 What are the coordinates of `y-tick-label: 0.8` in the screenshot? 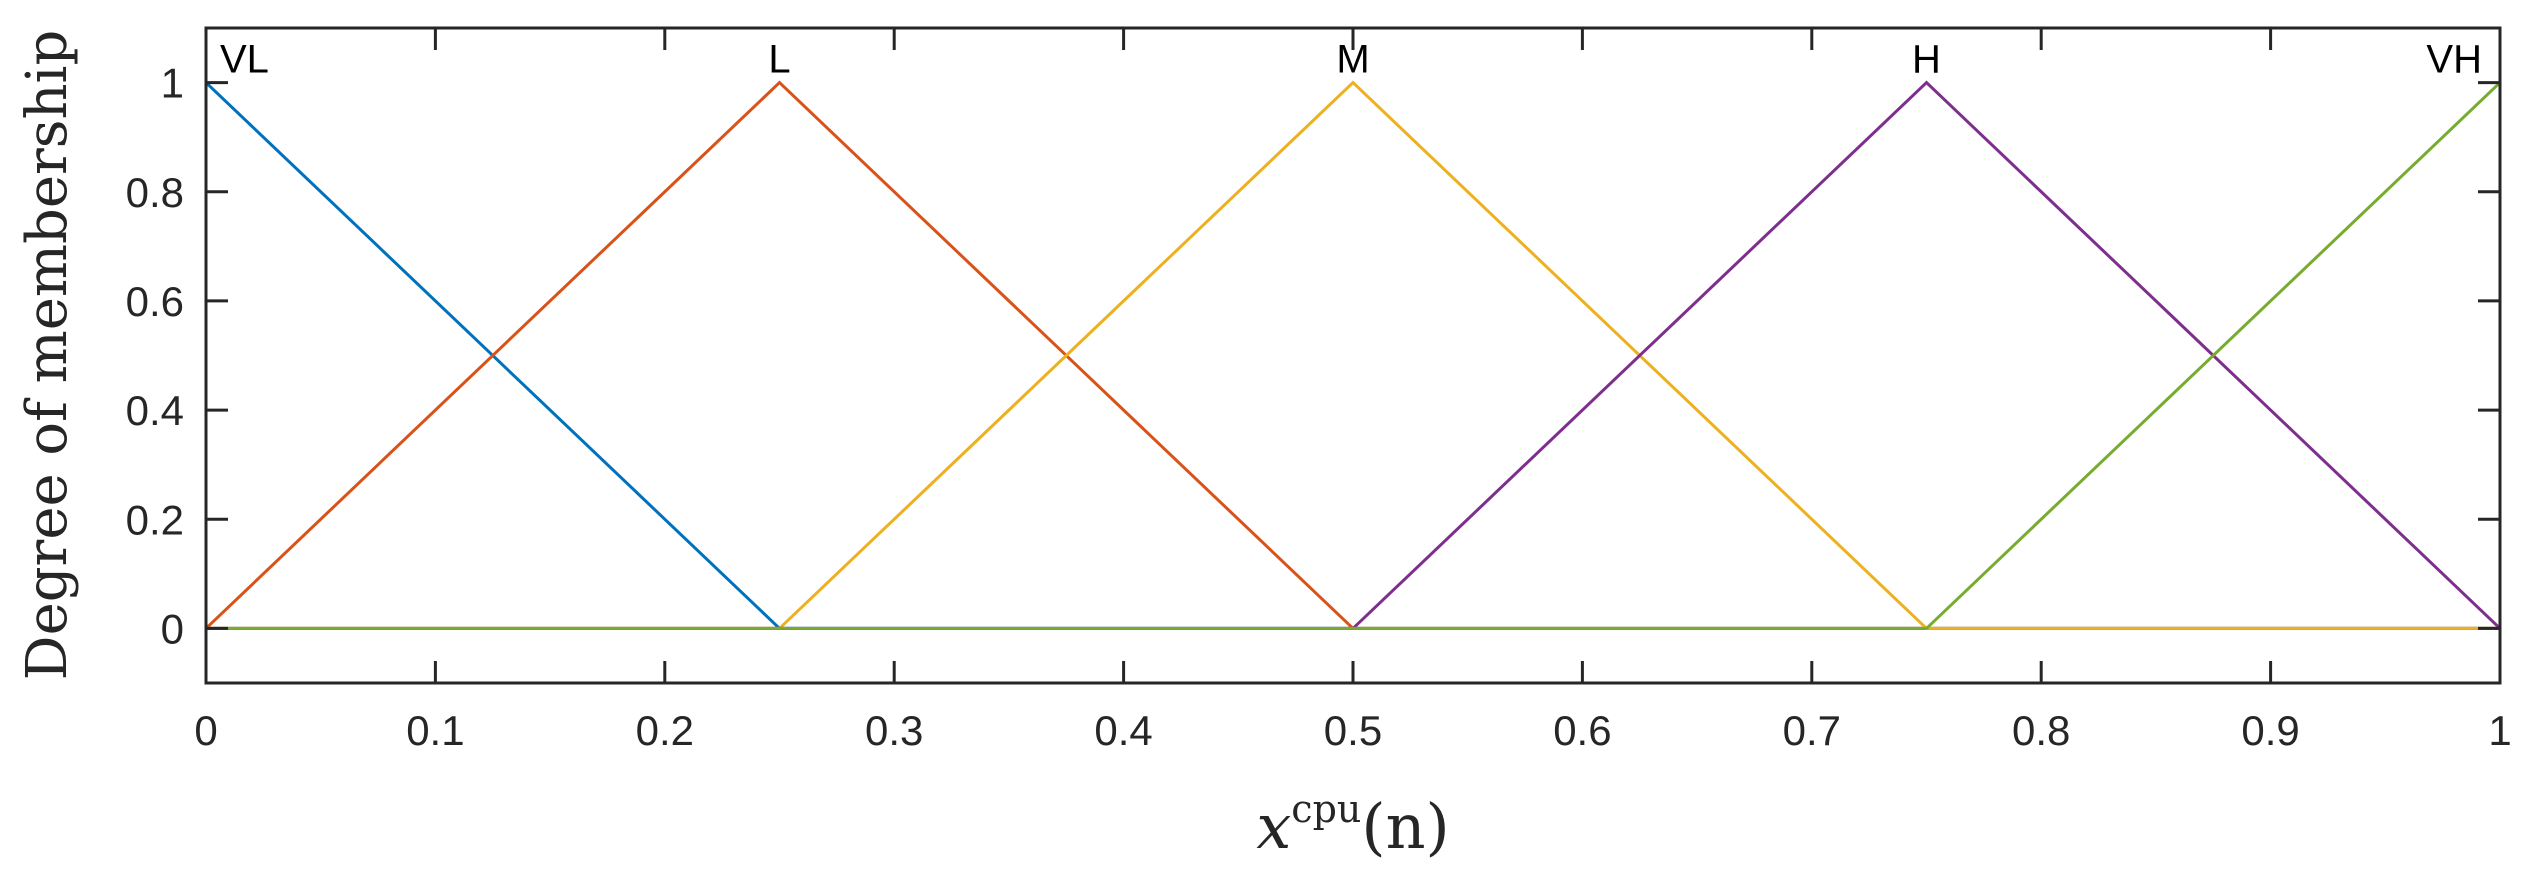 It's located at (155, 192).